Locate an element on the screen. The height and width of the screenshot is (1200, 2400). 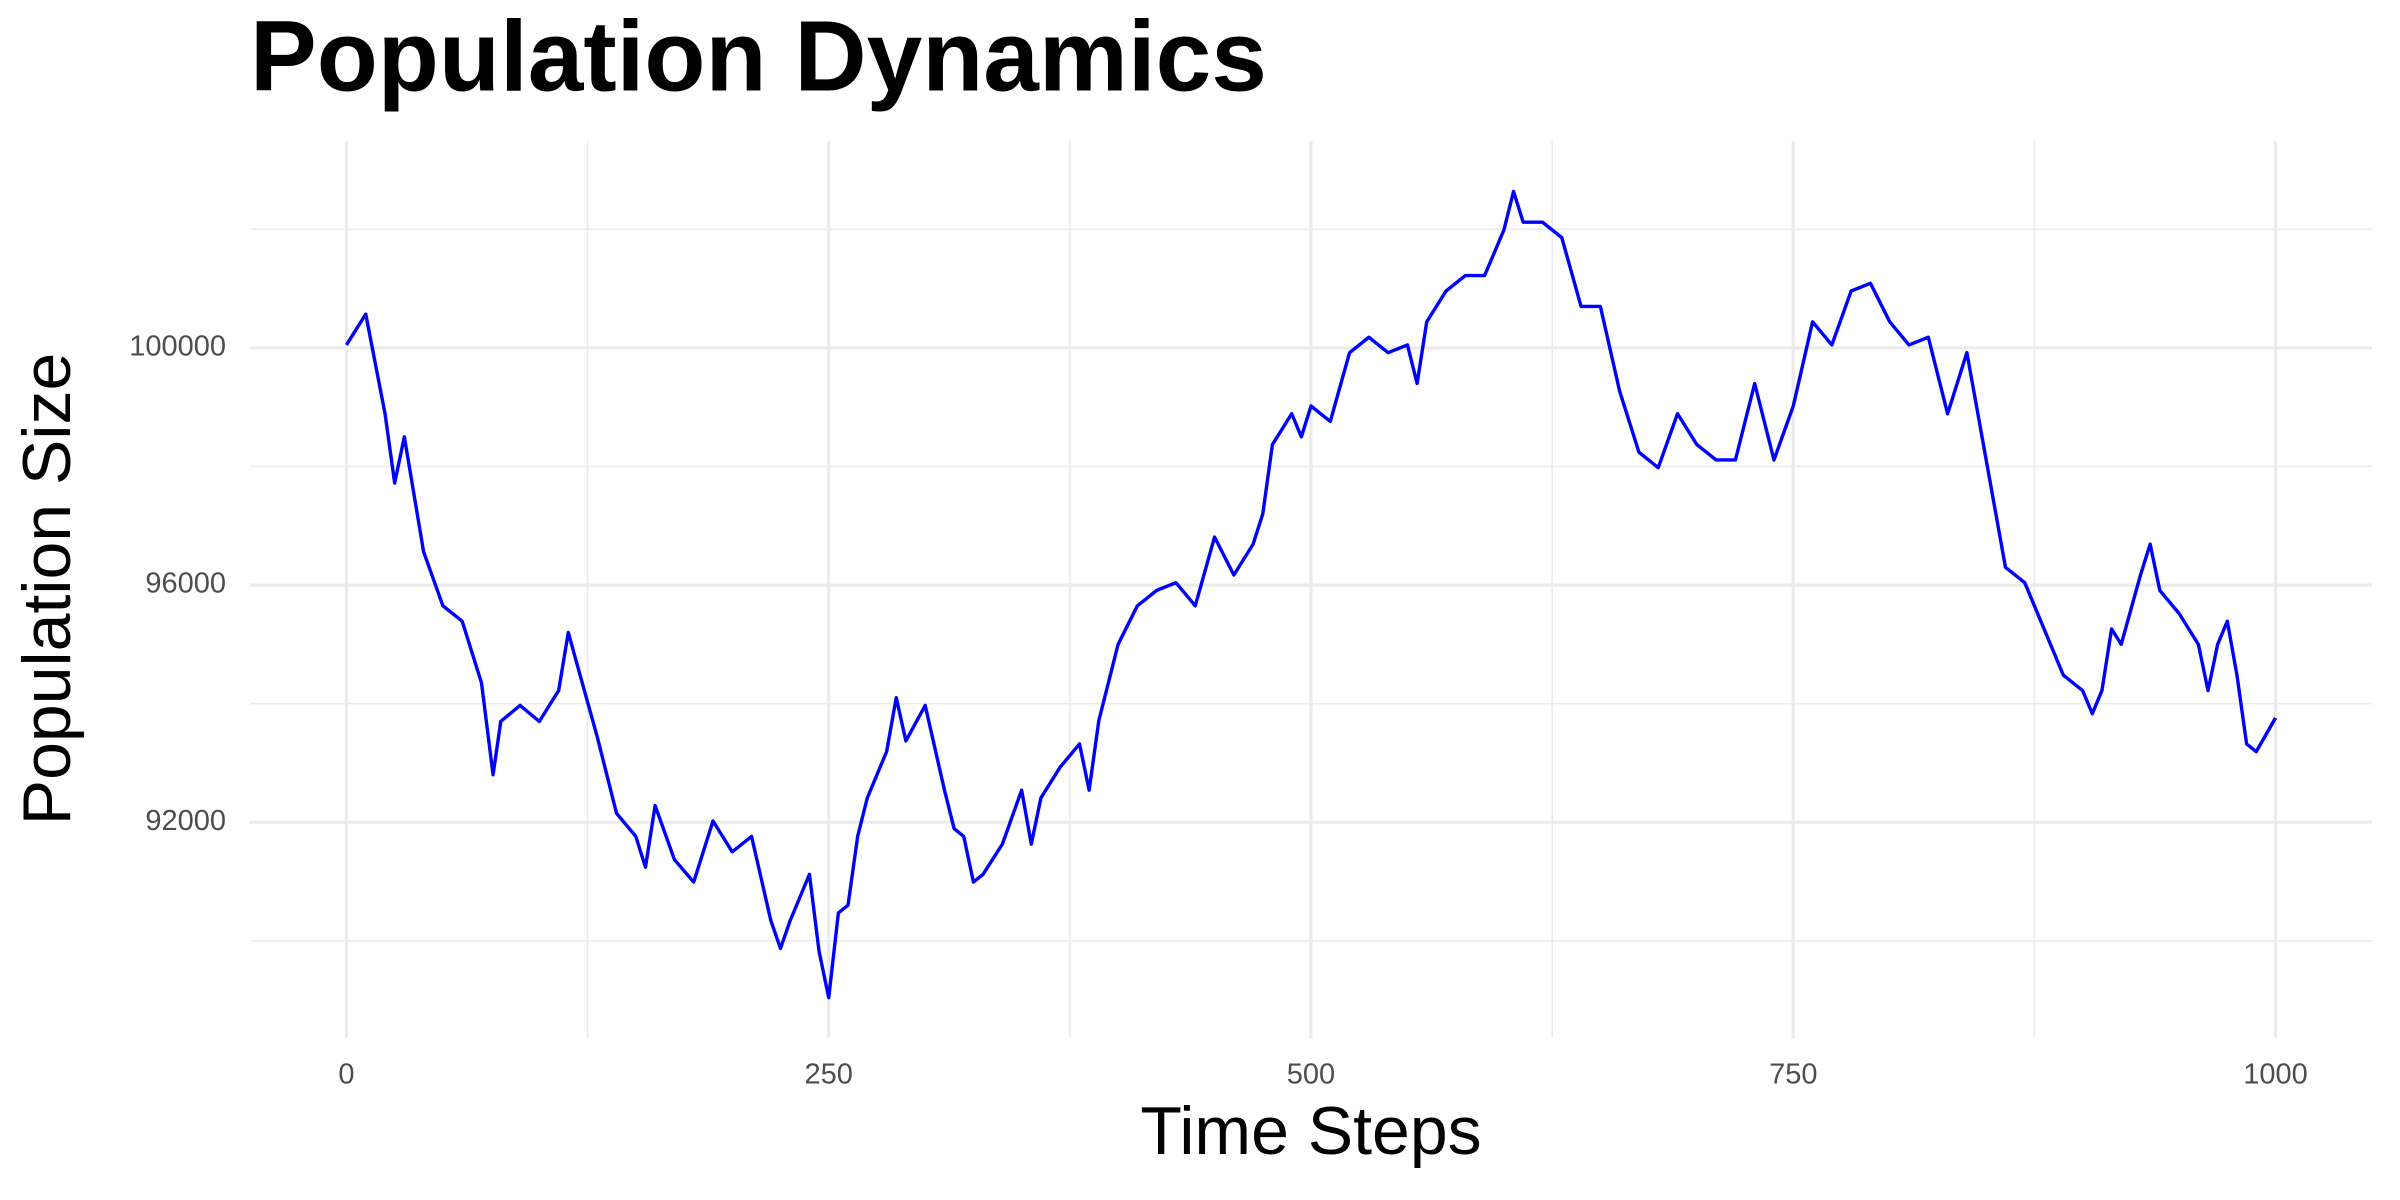
x-tick-label: 0 is located at coordinates (346, 1075).